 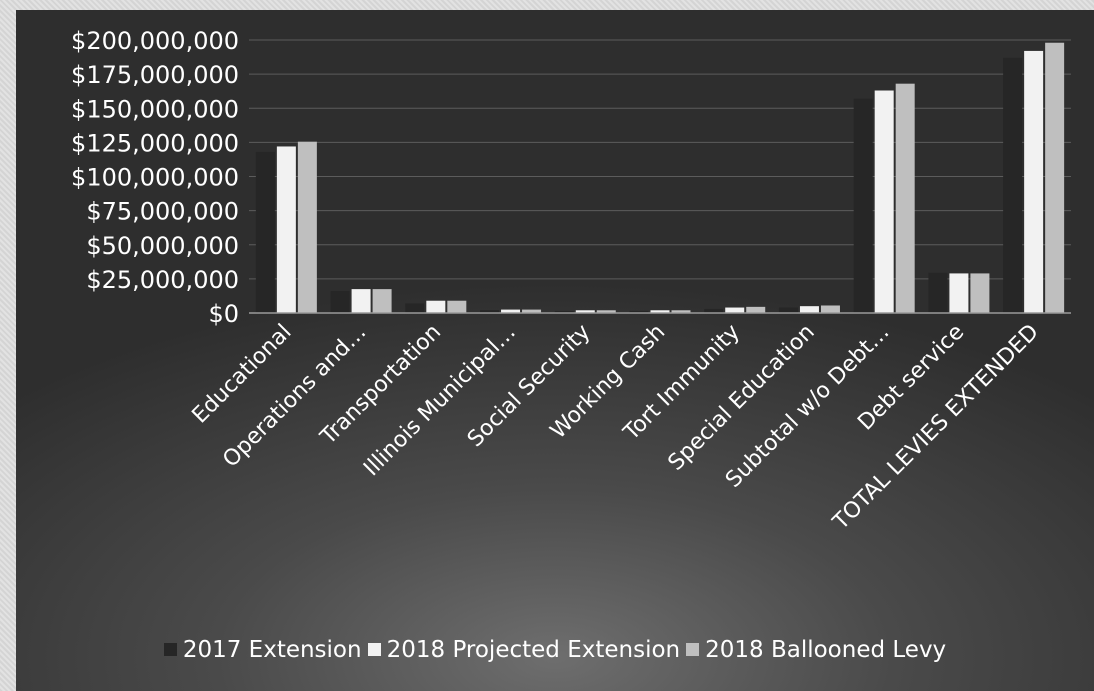 I want to click on legend-item: 2018 Ballooned Levy, so click(x=816, y=650).